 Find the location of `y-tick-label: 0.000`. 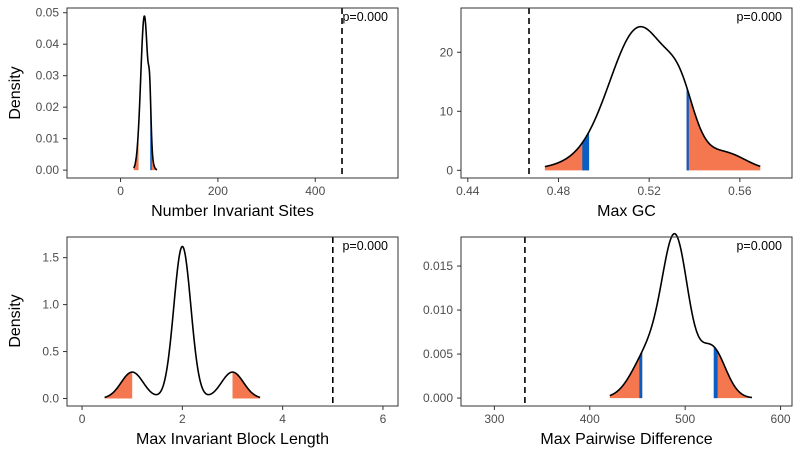

y-tick-label: 0.000 is located at coordinates (438, 398).